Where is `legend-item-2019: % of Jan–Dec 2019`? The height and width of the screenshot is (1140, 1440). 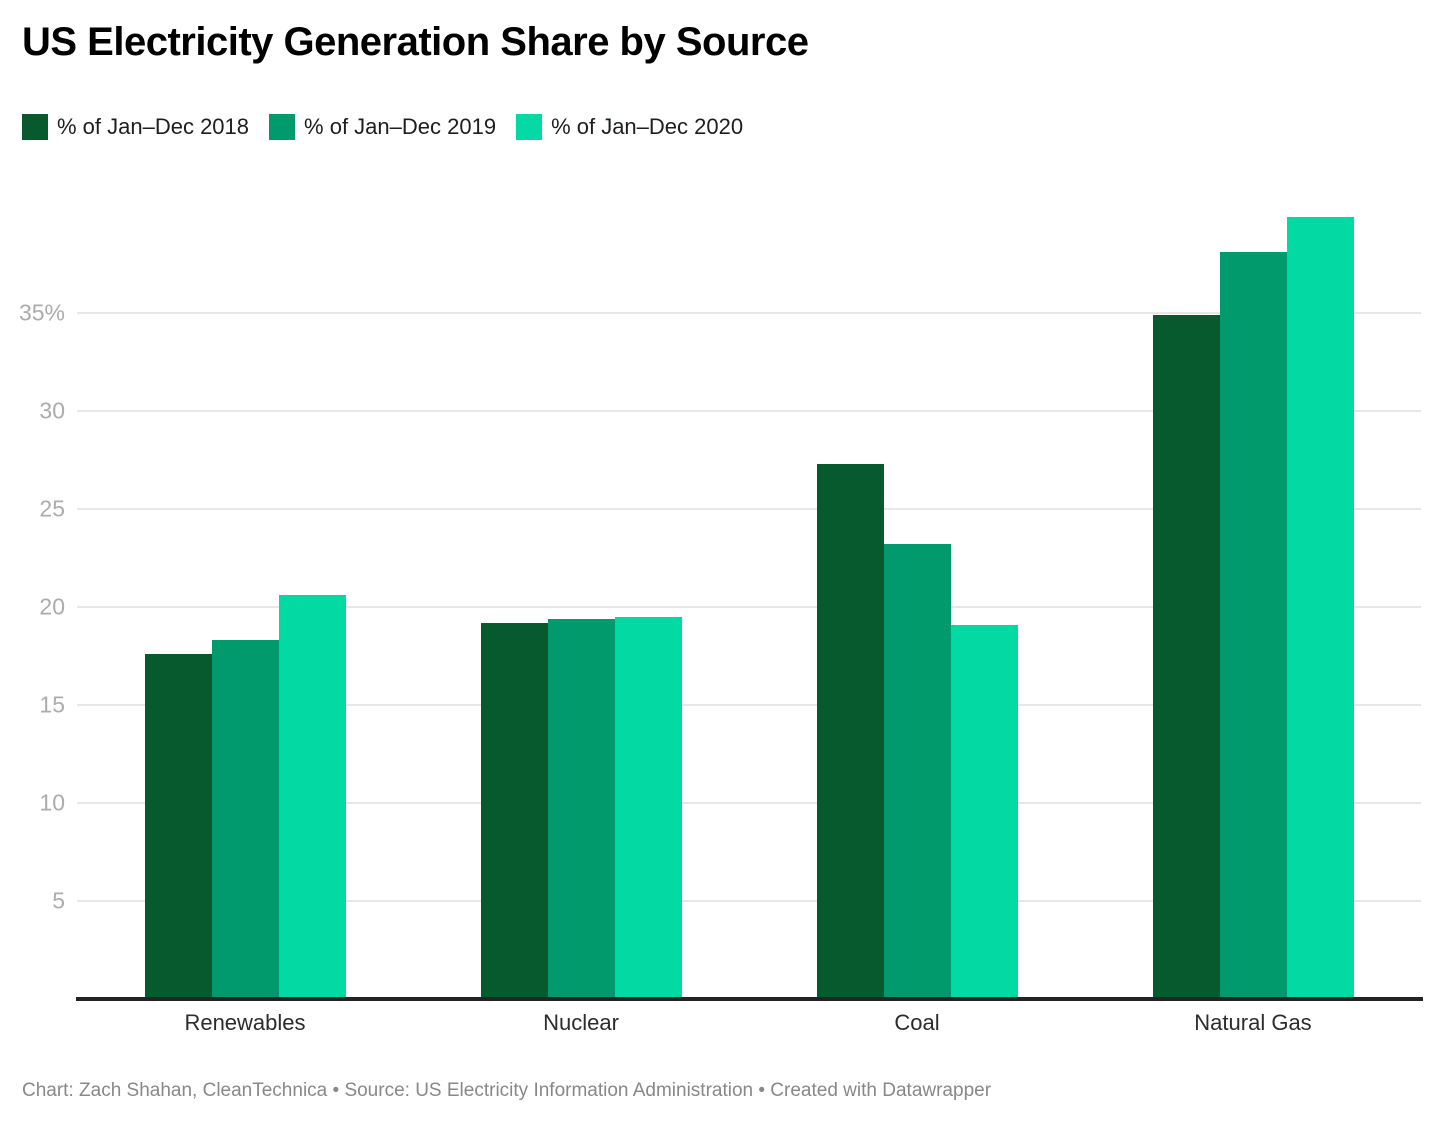 legend-item-2019: % of Jan–Dec 2019 is located at coordinates (382, 127).